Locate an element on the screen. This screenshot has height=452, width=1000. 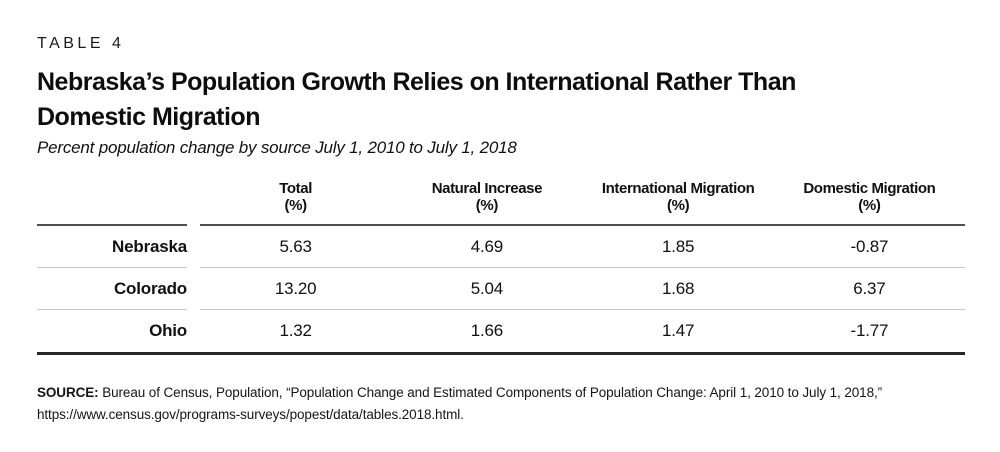
table-row-colorado: Colorado 13.20 5.04 1.68 6.37 is located at coordinates (501, 289).